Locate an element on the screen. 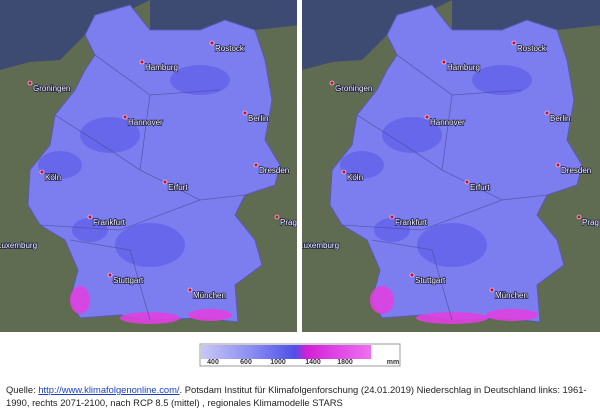 This screenshot has width=600, height=413. legend: 400 600 1000 1400 1800 mm is located at coordinates (300, 355).